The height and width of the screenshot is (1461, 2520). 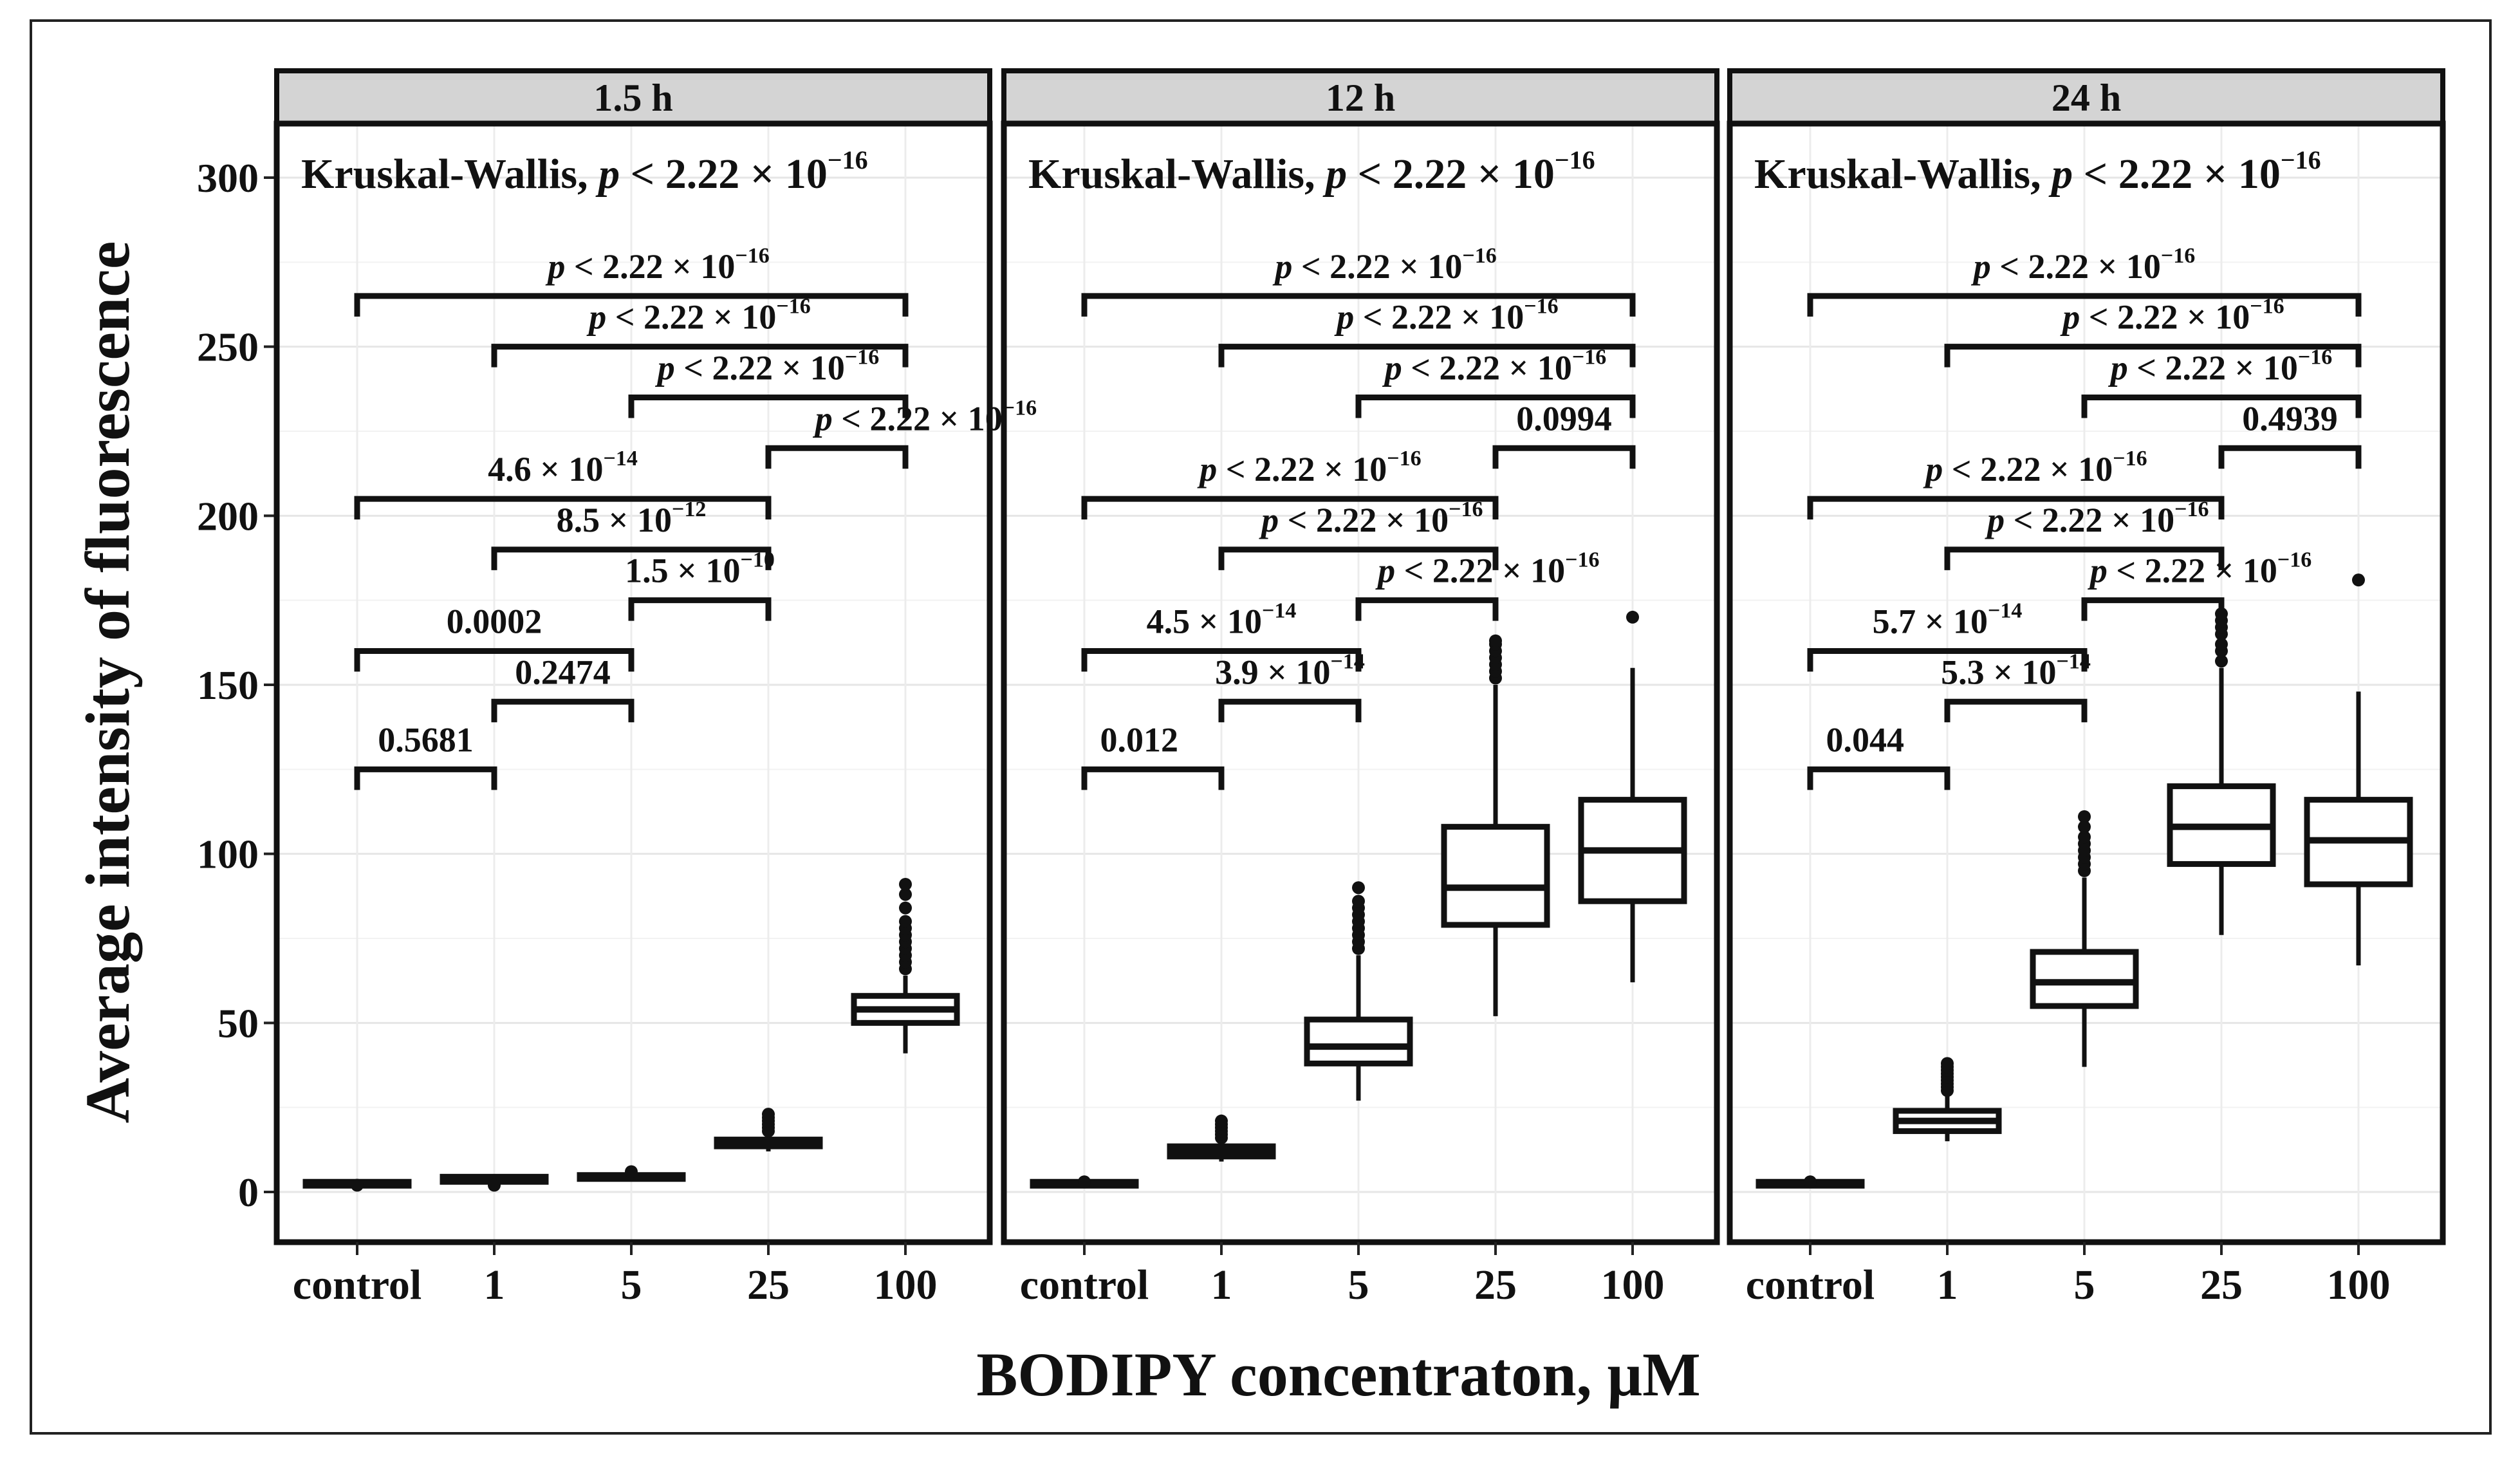 I want to click on comparison-label: 1.5 × 10⁻¹⁰, so click(x=700, y=569).